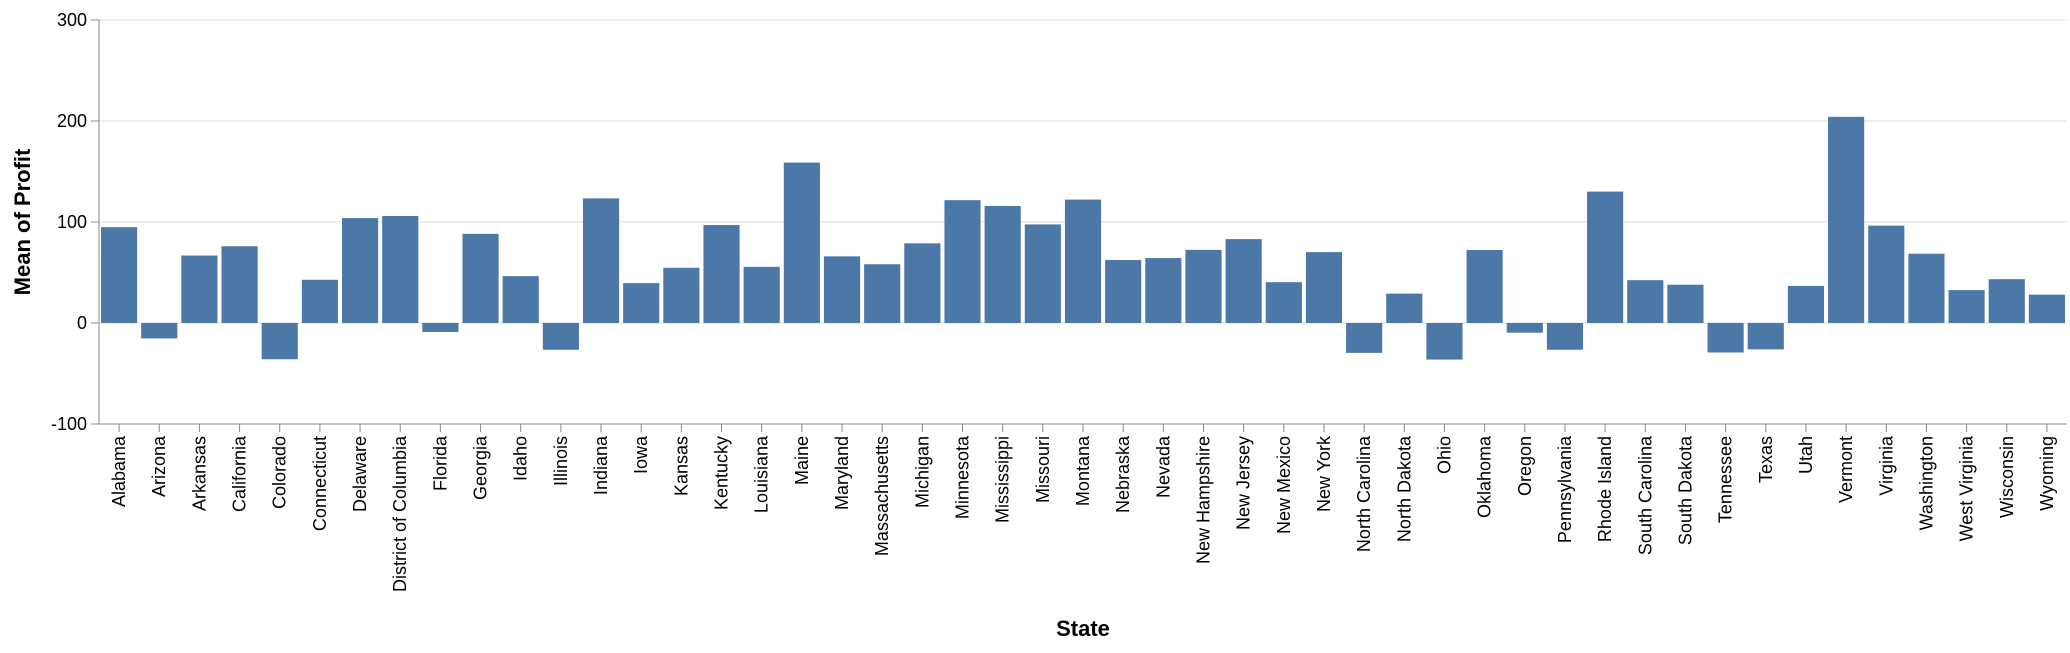  What do you see at coordinates (240, 473) in the screenshot?
I see `x-tick-label: California` at bounding box center [240, 473].